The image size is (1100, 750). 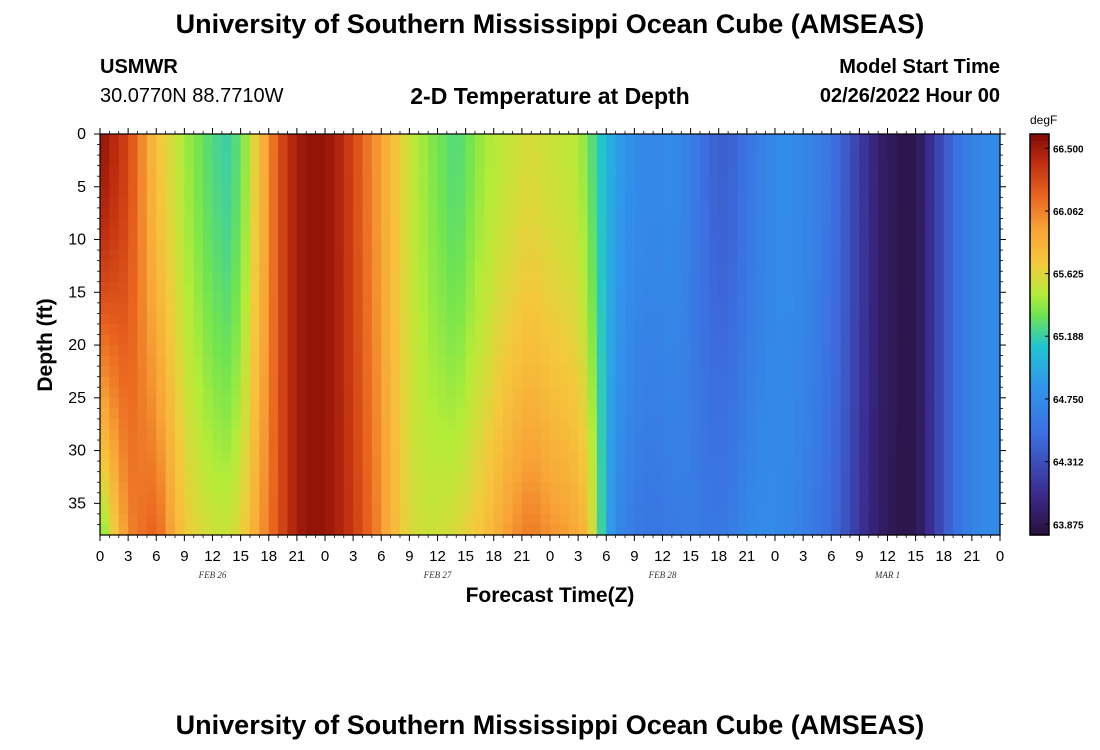 I want to click on x-tick-label: 15, so click(x=240, y=556).